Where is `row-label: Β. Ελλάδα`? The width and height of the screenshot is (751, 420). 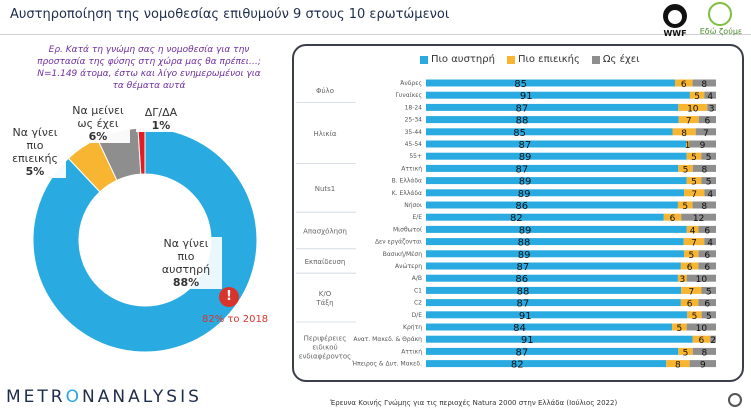 row-label: Β. Ελλάδα is located at coordinates (407, 181).